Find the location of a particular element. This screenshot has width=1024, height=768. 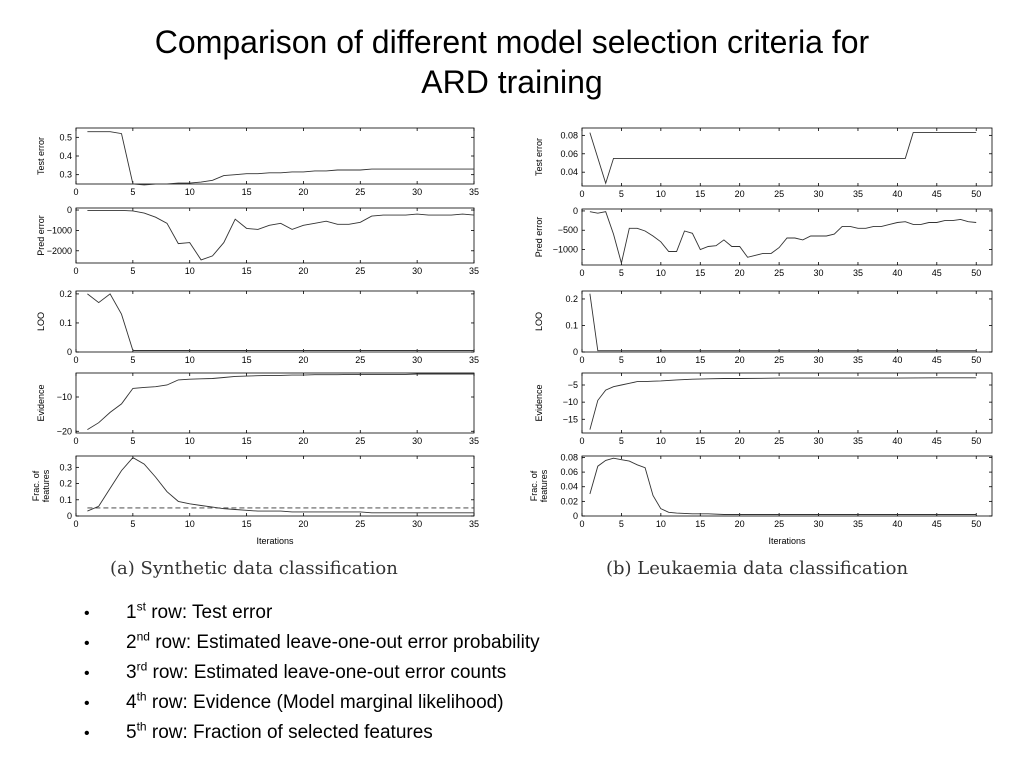

y-axis-label-line: Pred error is located at coordinates (539, 237).